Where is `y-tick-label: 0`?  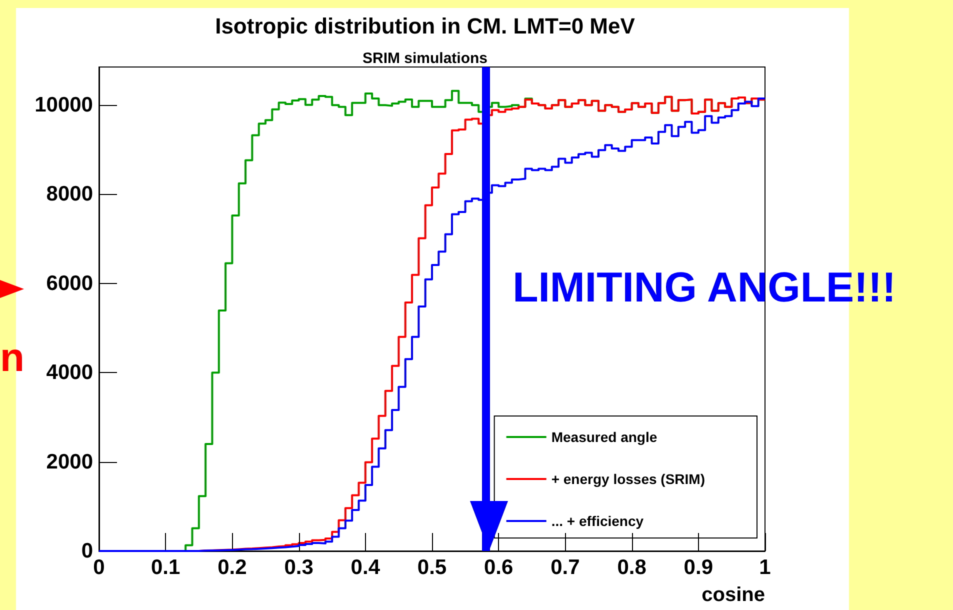
y-tick-label: 0 is located at coordinates (87, 551).